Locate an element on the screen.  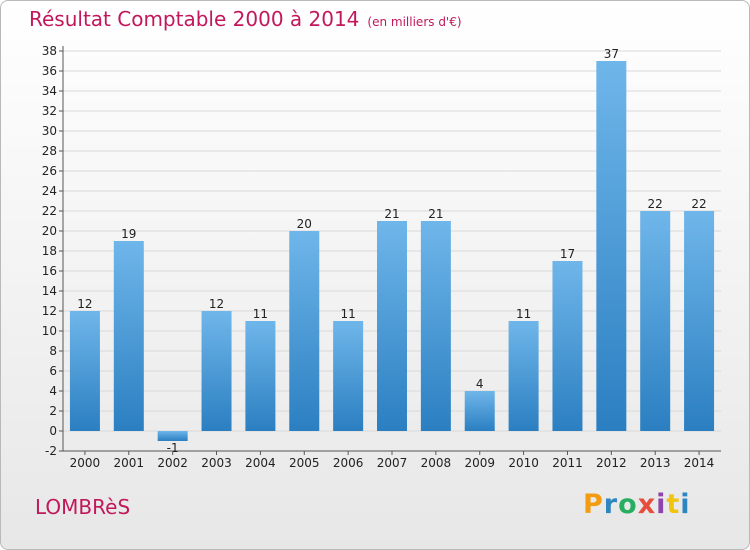
bar-2005 is located at coordinates (304, 331).